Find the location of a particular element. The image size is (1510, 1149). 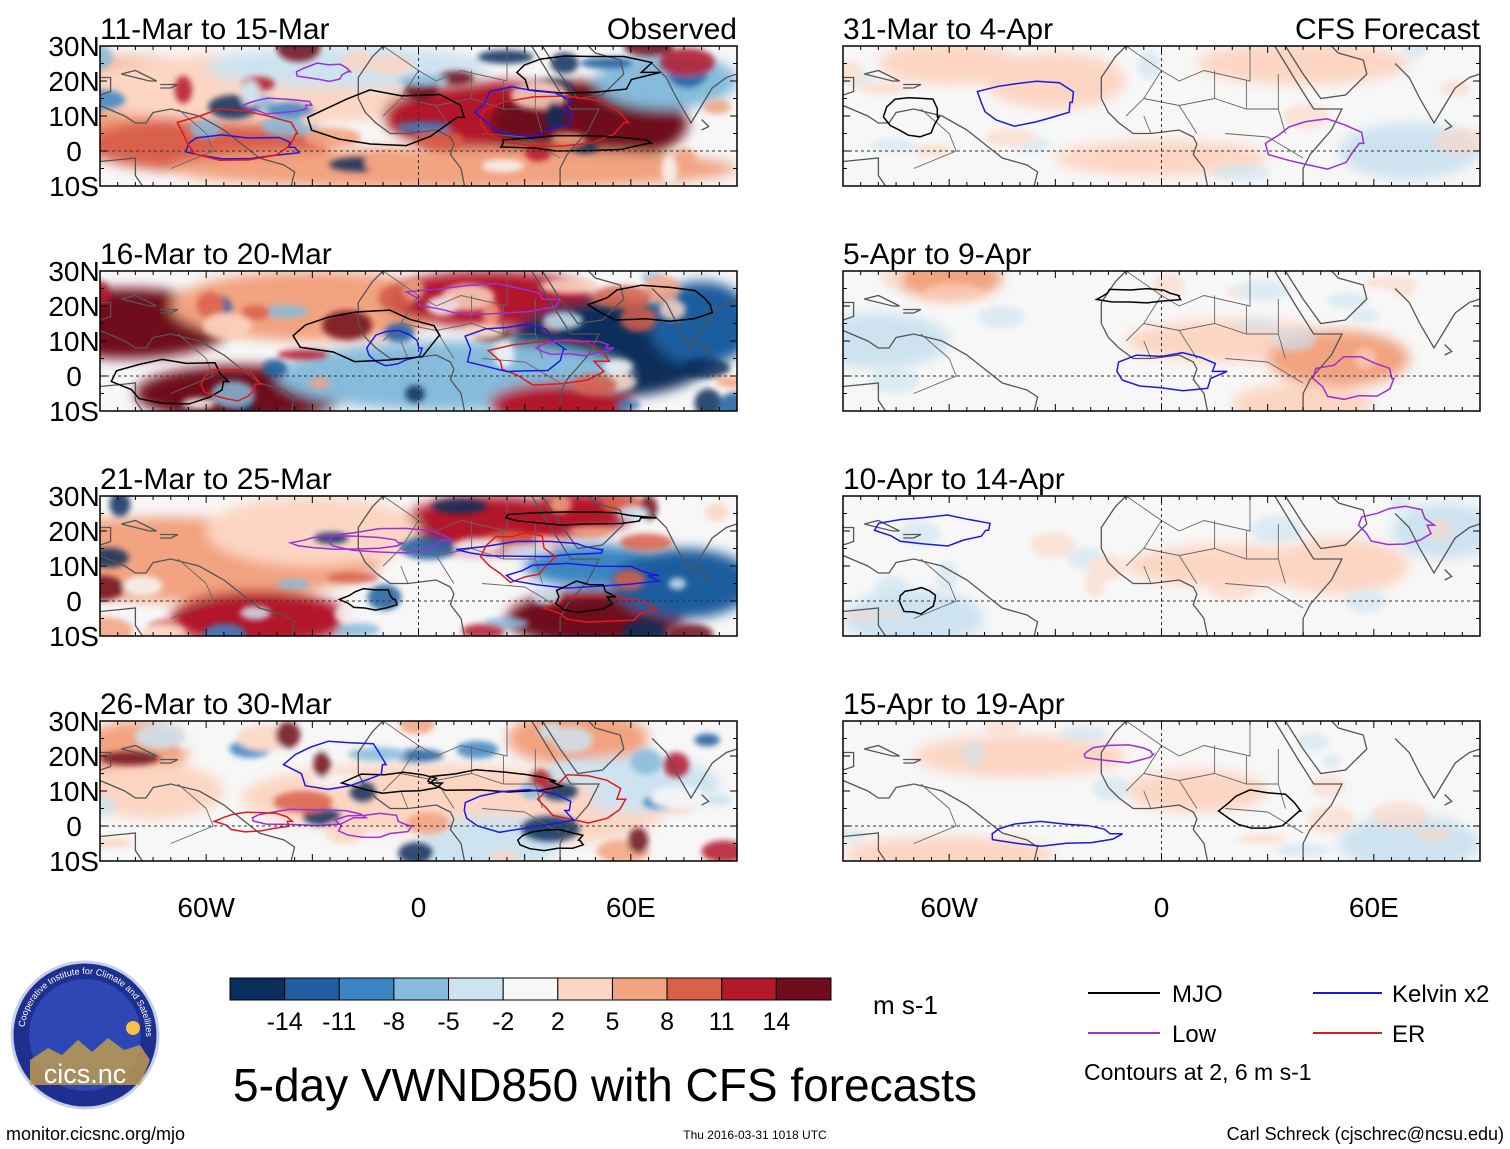

y-tick-label: 0 is located at coordinates (74, 376).